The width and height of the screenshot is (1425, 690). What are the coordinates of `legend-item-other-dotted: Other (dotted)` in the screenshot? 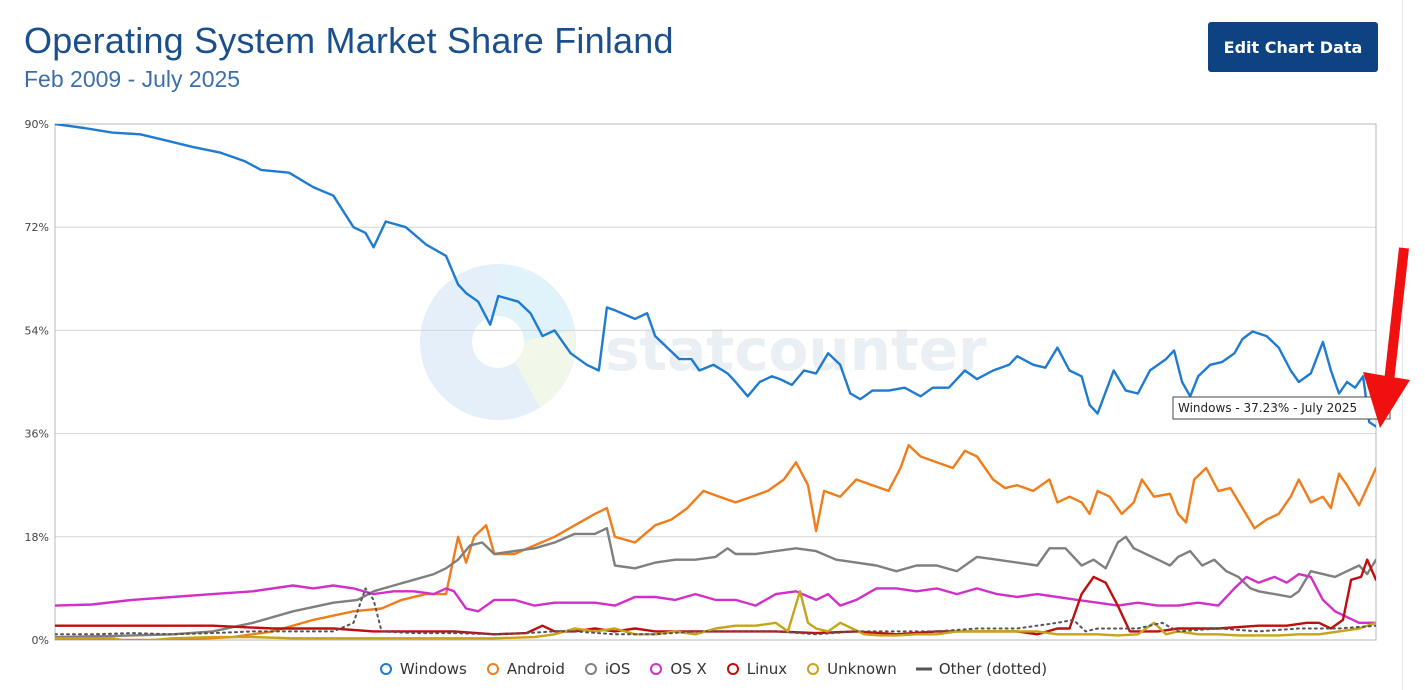 It's located at (981, 669).